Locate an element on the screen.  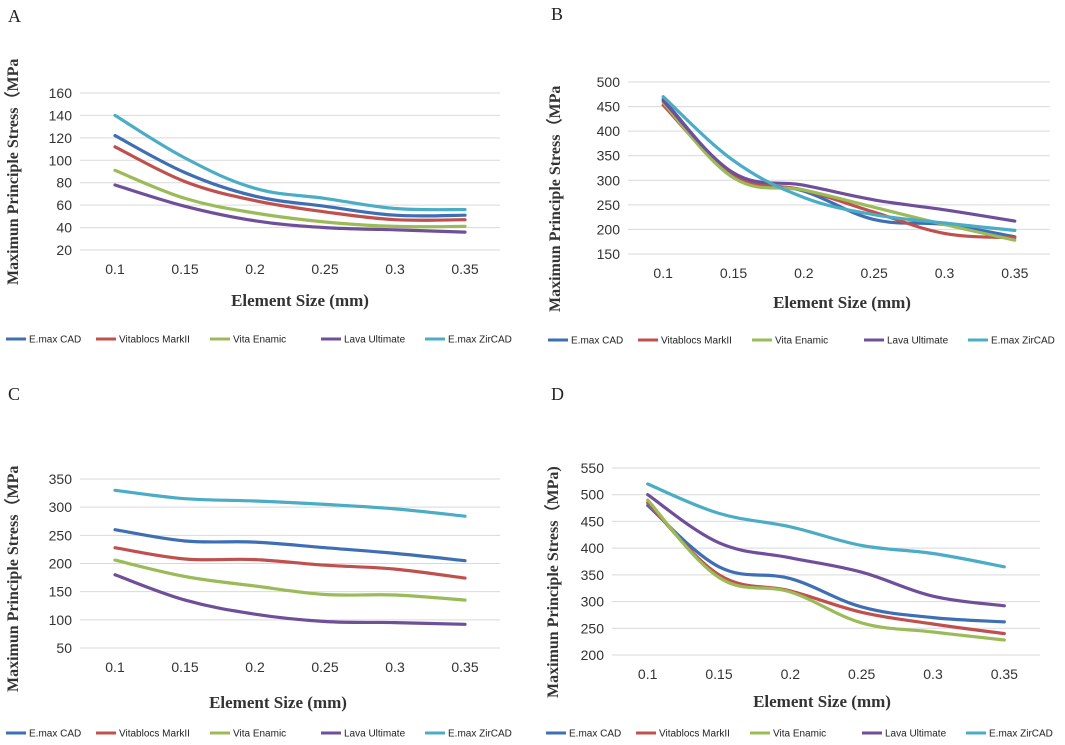
panel-b-x-axis-label: Element Size (mm) is located at coordinates (842, 302).